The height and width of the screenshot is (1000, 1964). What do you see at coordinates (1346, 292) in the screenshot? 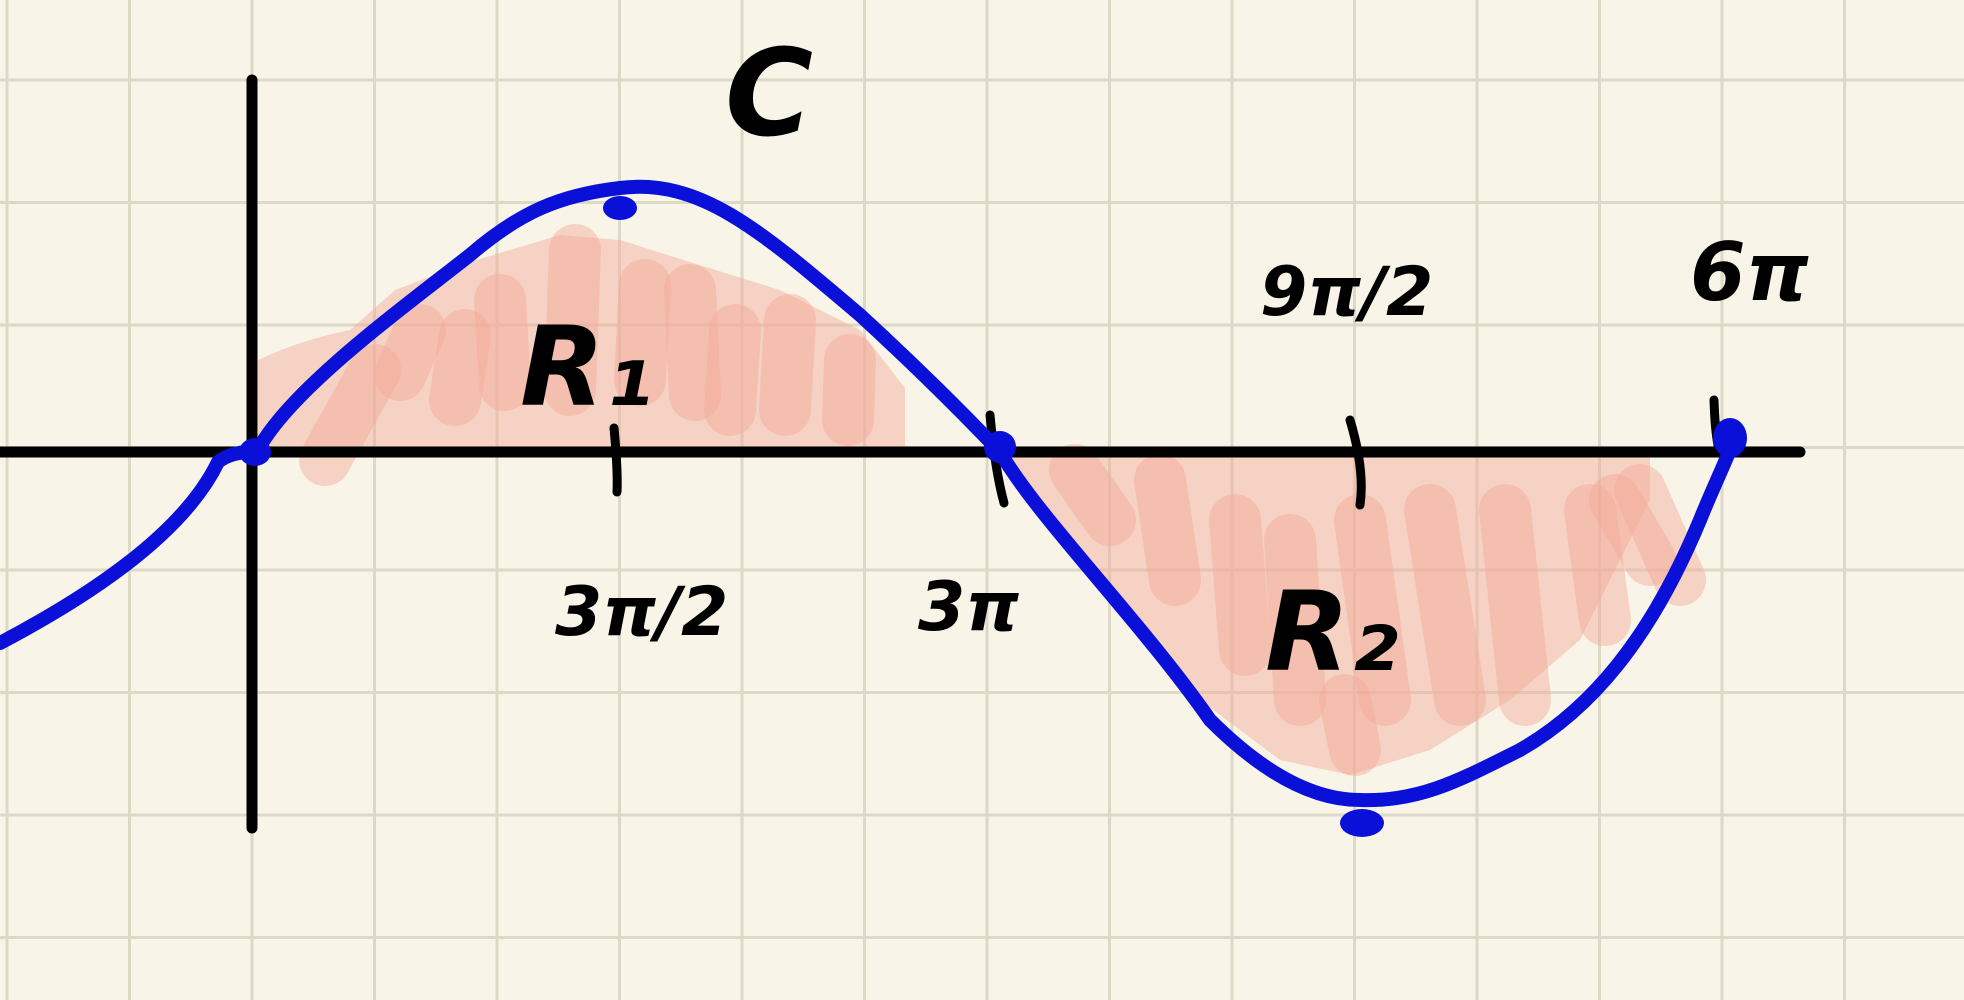
I see `tick-label-9pi-over-2: 9π/2` at bounding box center [1346, 292].